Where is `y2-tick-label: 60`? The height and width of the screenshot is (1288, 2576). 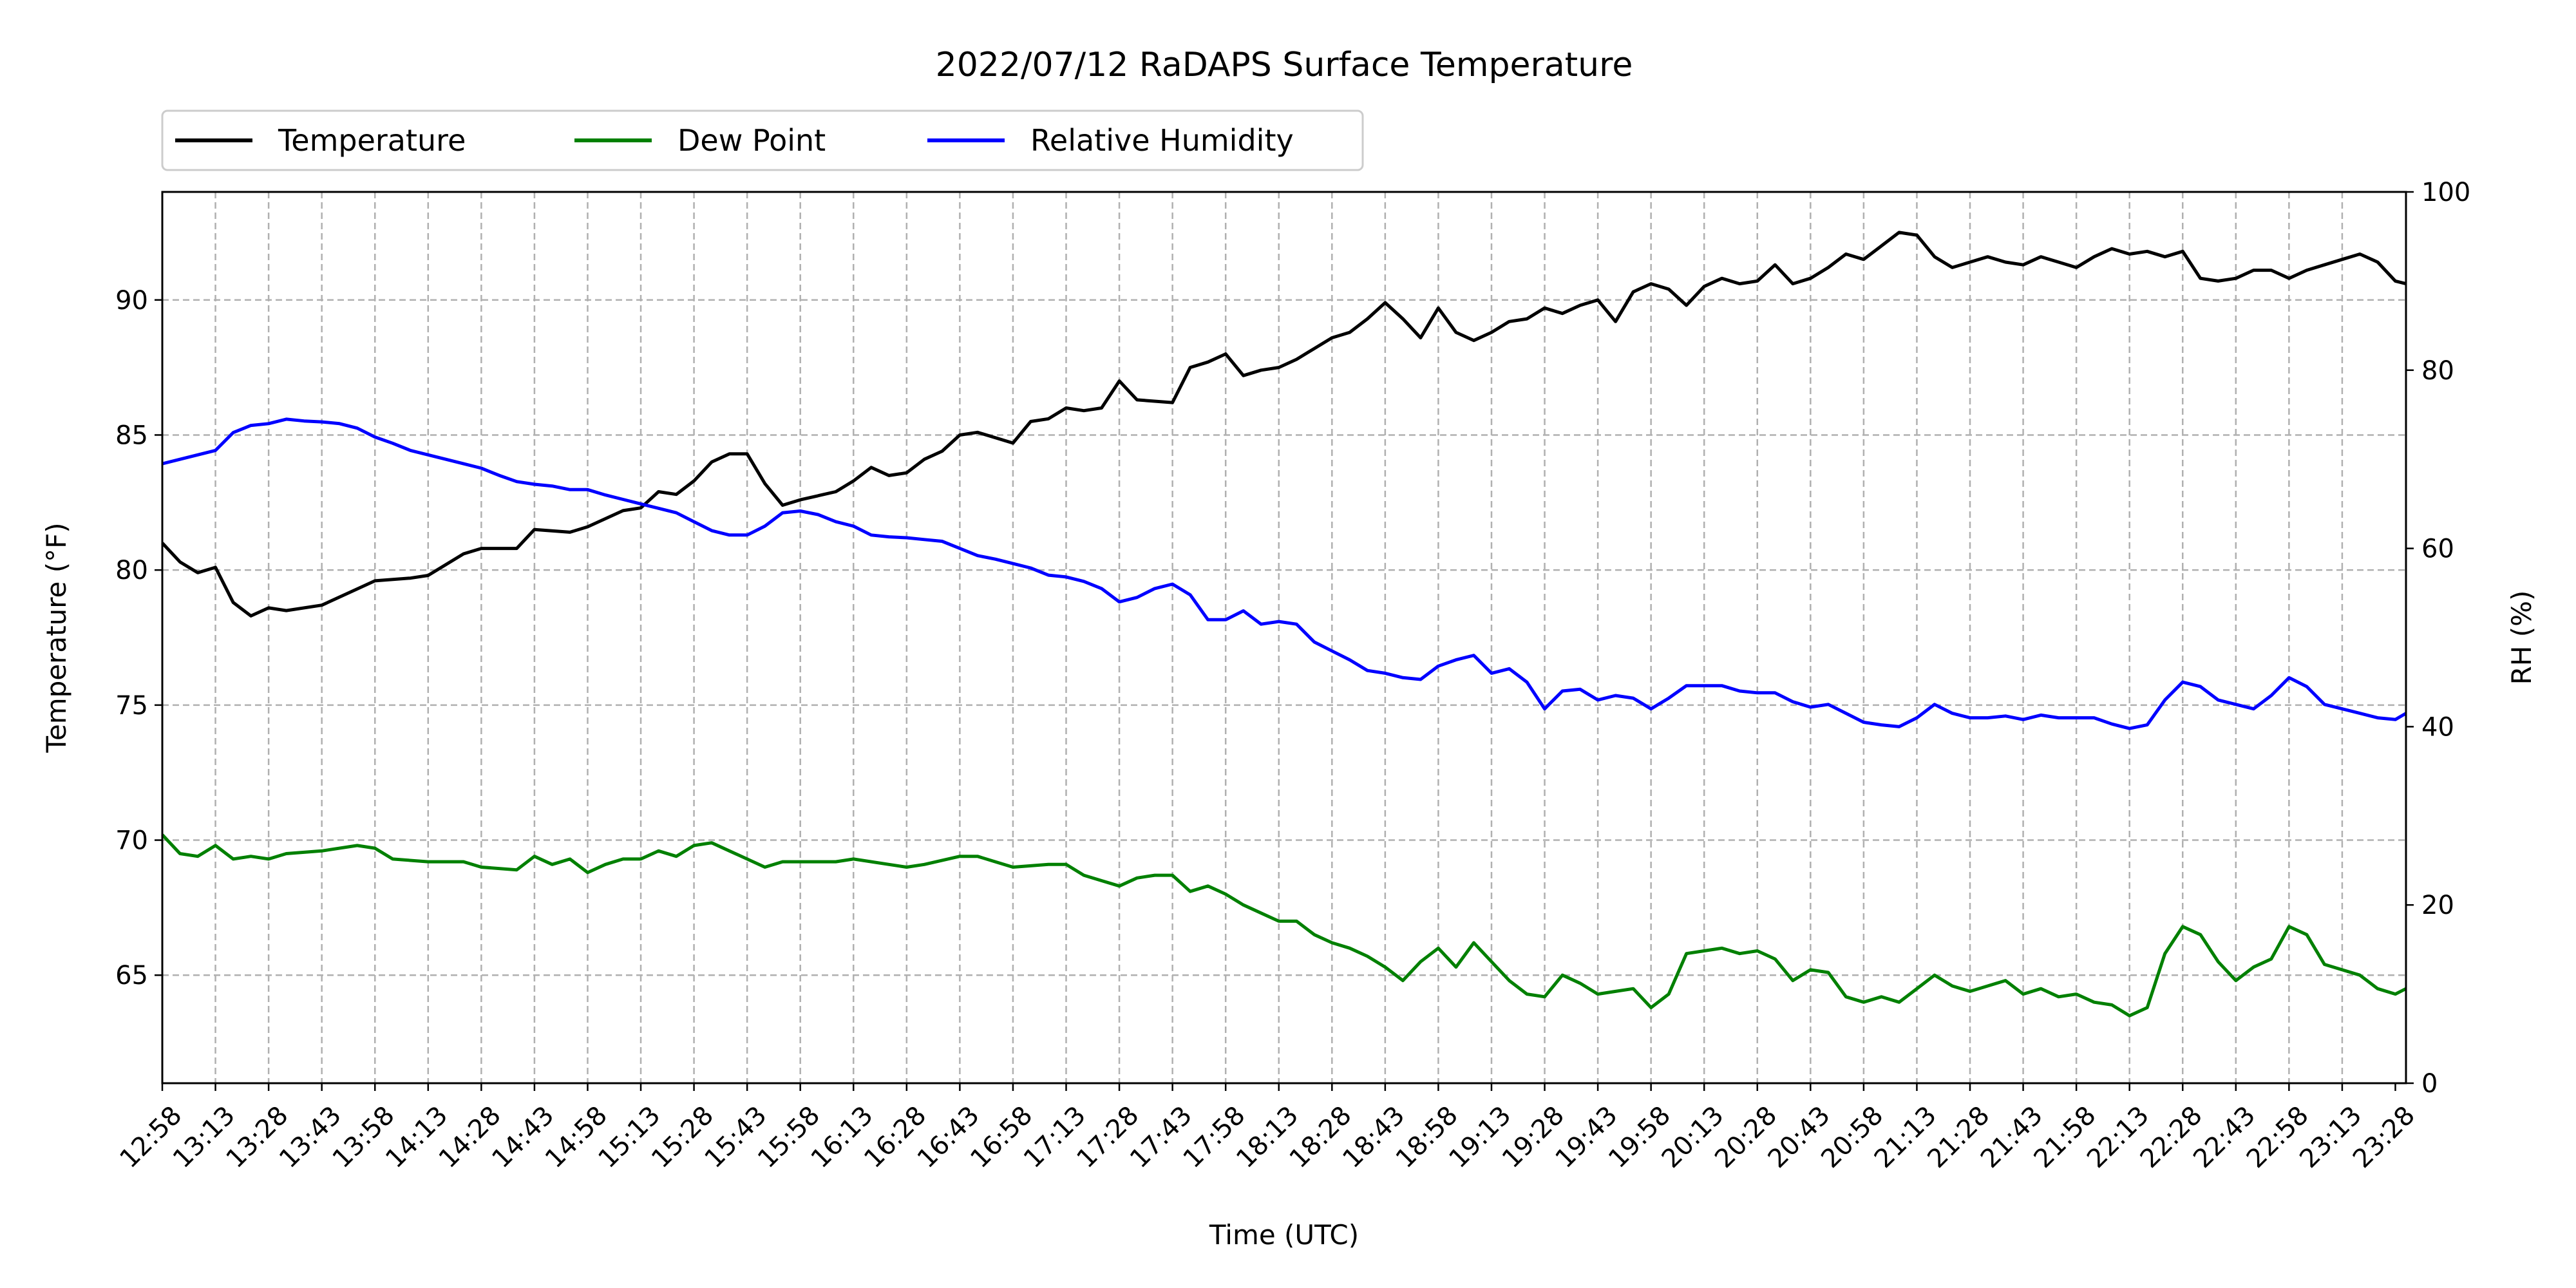
y2-tick-label: 60 is located at coordinates (2437, 549).